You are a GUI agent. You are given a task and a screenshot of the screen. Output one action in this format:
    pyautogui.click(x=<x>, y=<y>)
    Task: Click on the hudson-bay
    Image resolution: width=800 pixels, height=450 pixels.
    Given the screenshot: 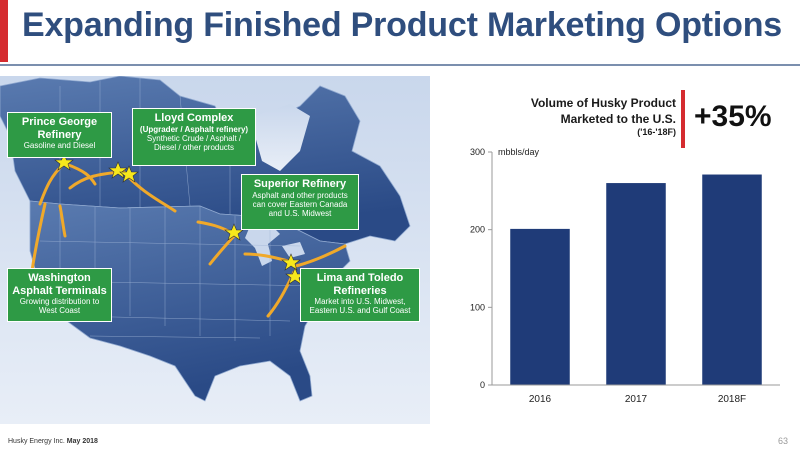 What is the action you would take?
    pyautogui.click(x=282, y=137)
    